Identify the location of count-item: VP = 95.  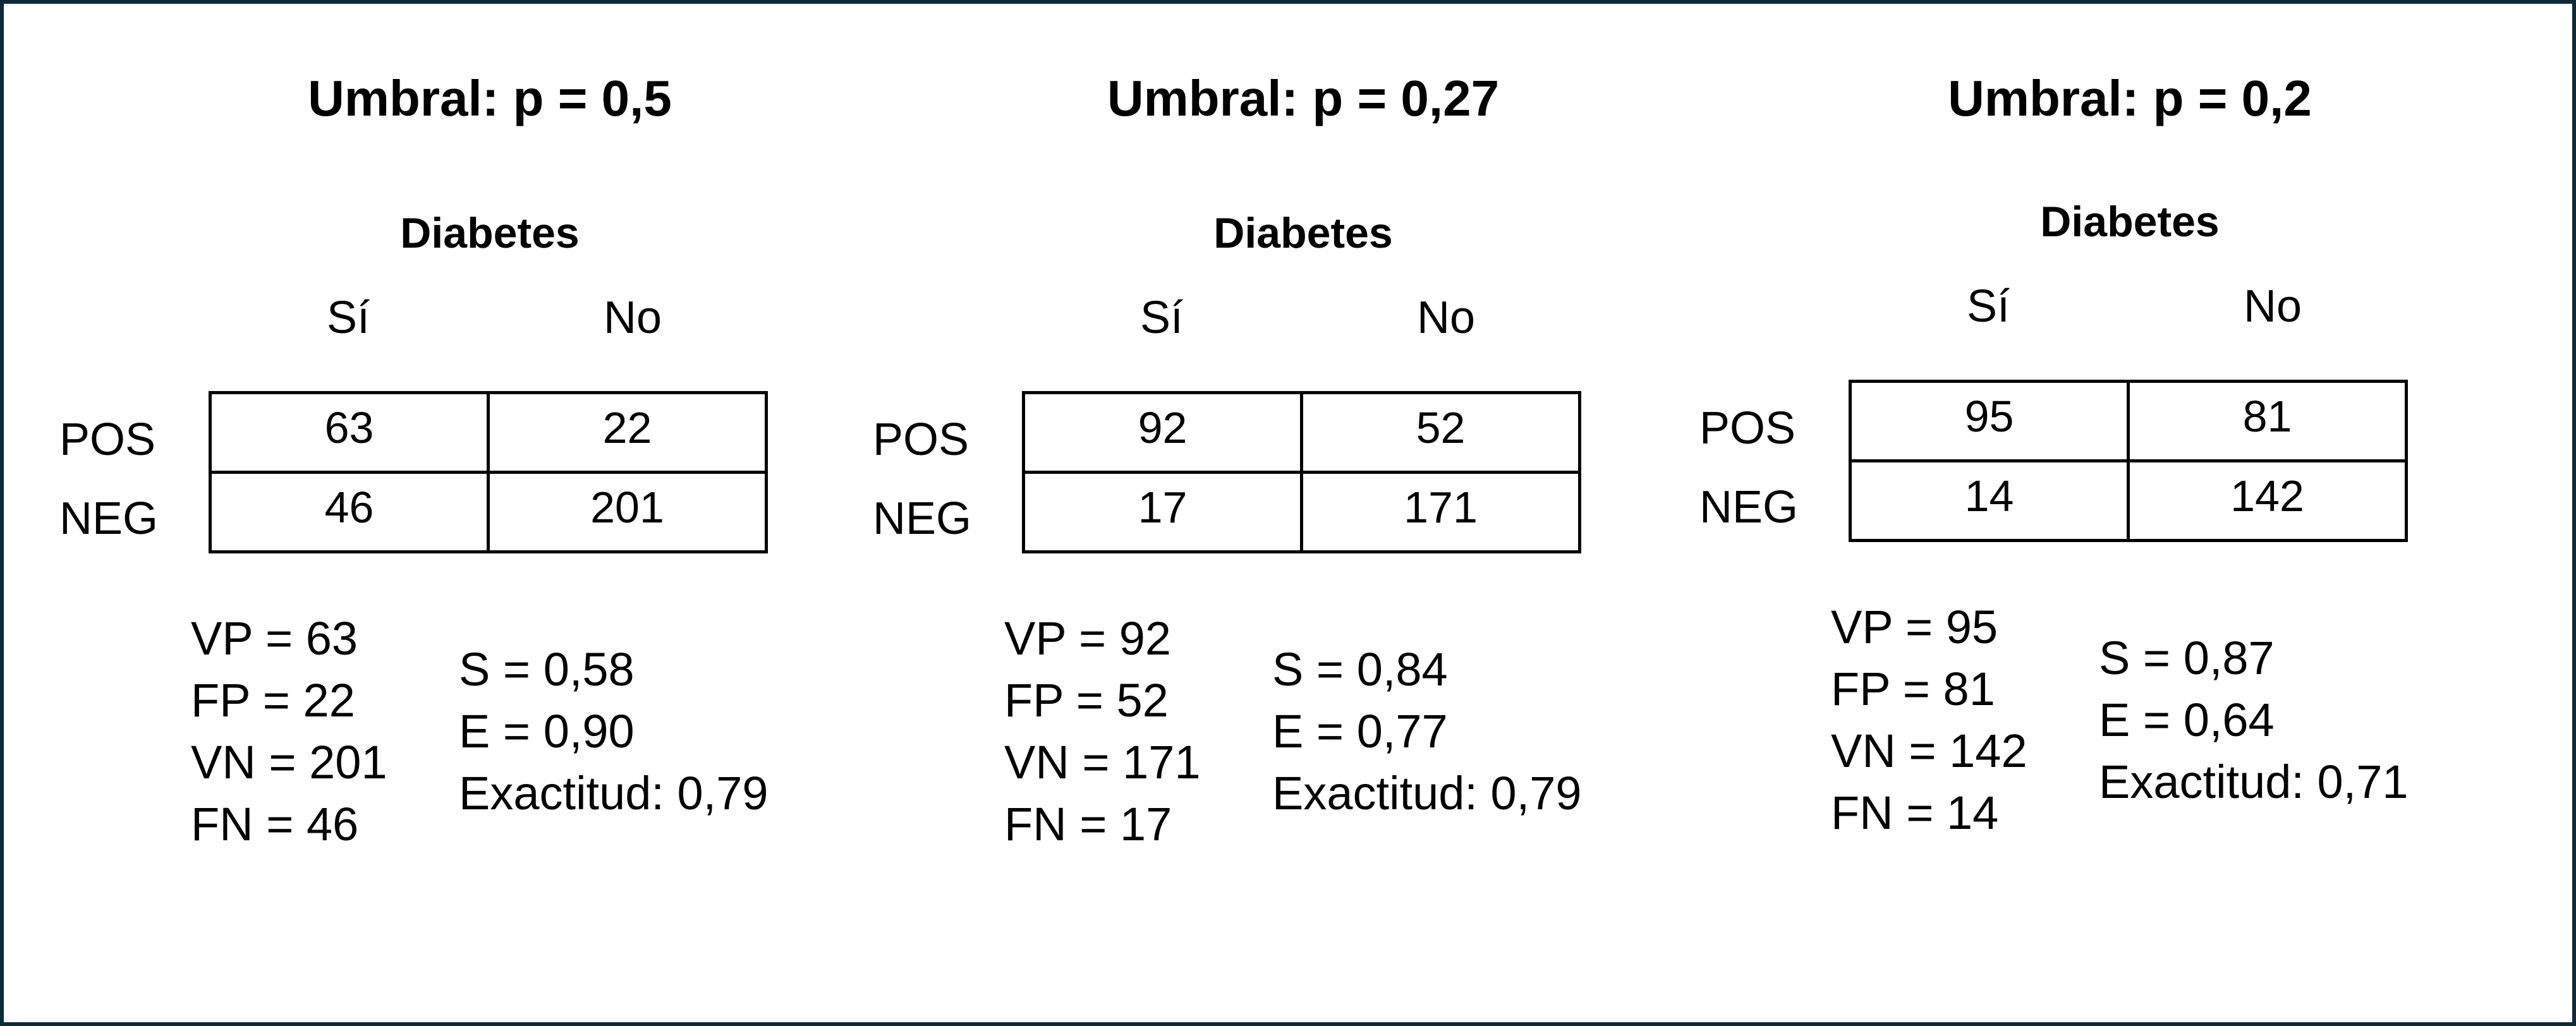
(1914, 627).